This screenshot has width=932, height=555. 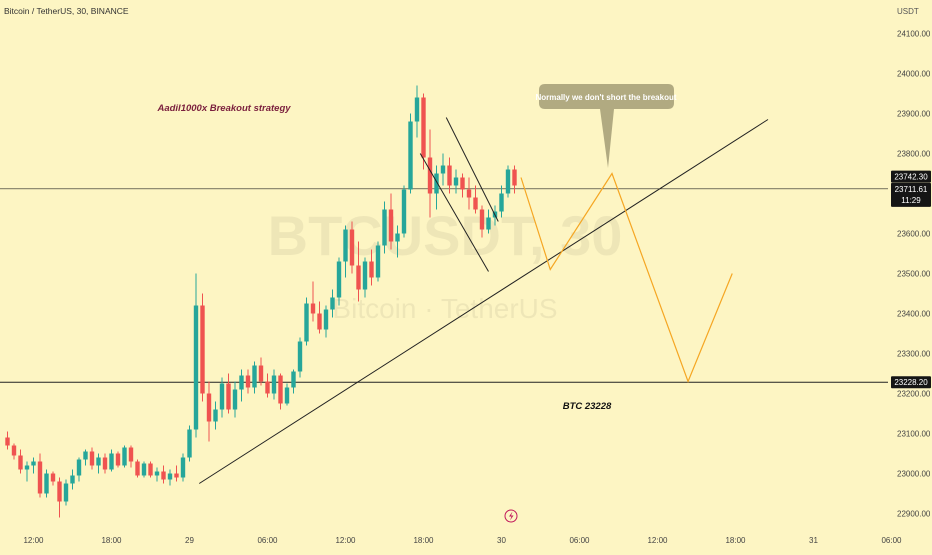 I want to click on falling-channel-lower, so click(x=454, y=212).